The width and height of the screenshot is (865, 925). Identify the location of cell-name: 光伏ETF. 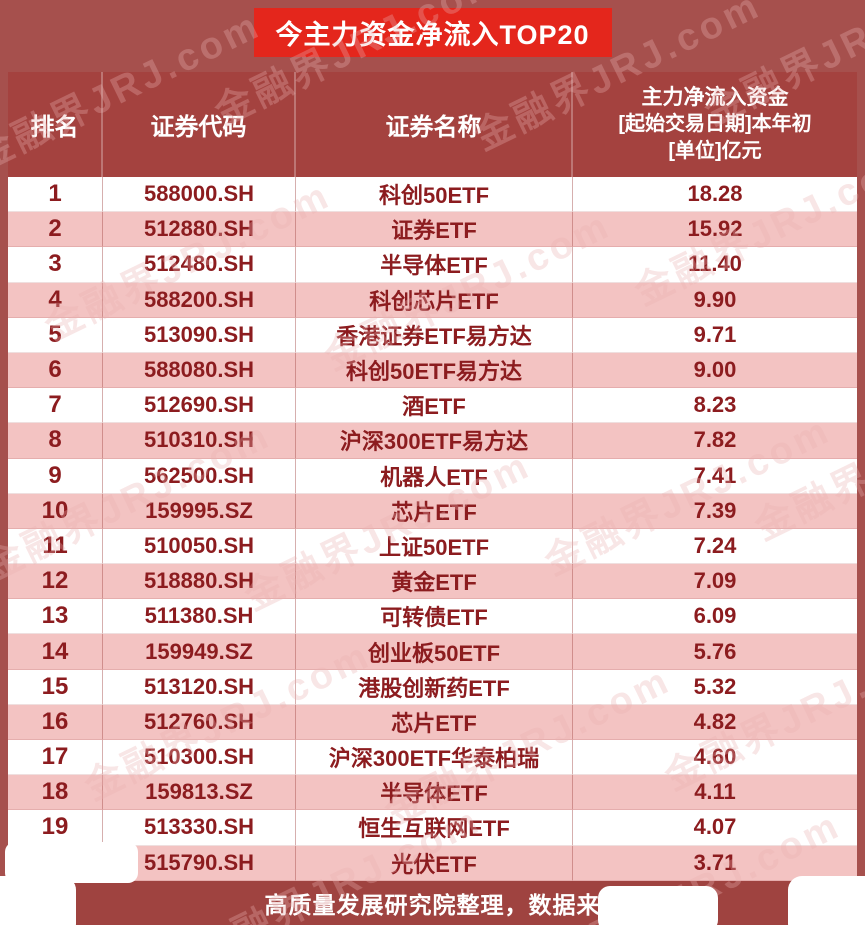
(434, 863).